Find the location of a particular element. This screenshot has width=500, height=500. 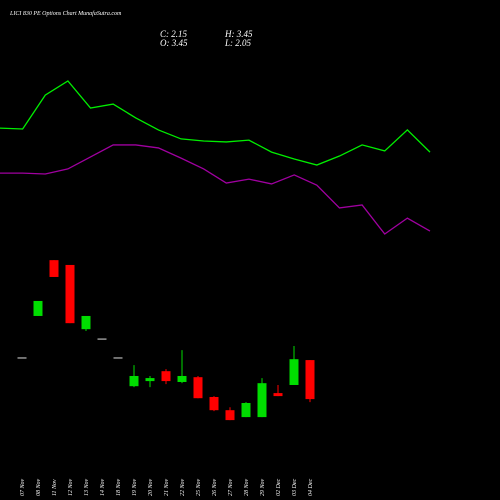

x-tick-label: 07 Nov is located at coordinates (23, 487).